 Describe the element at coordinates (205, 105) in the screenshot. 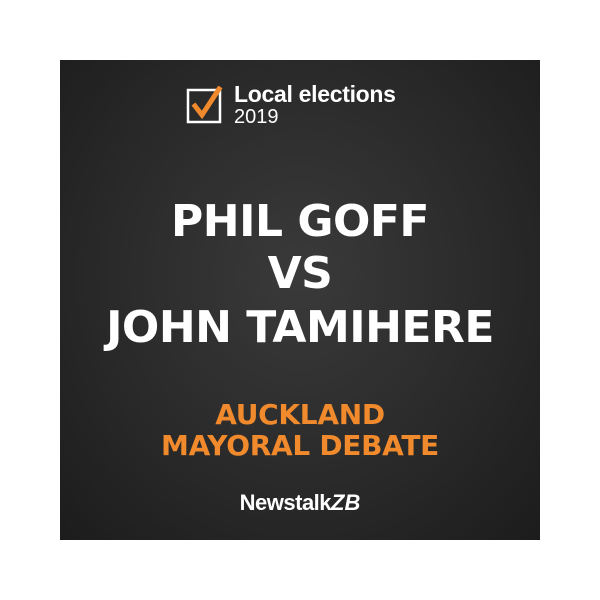

I see `checkbox-checked-icon` at that location.